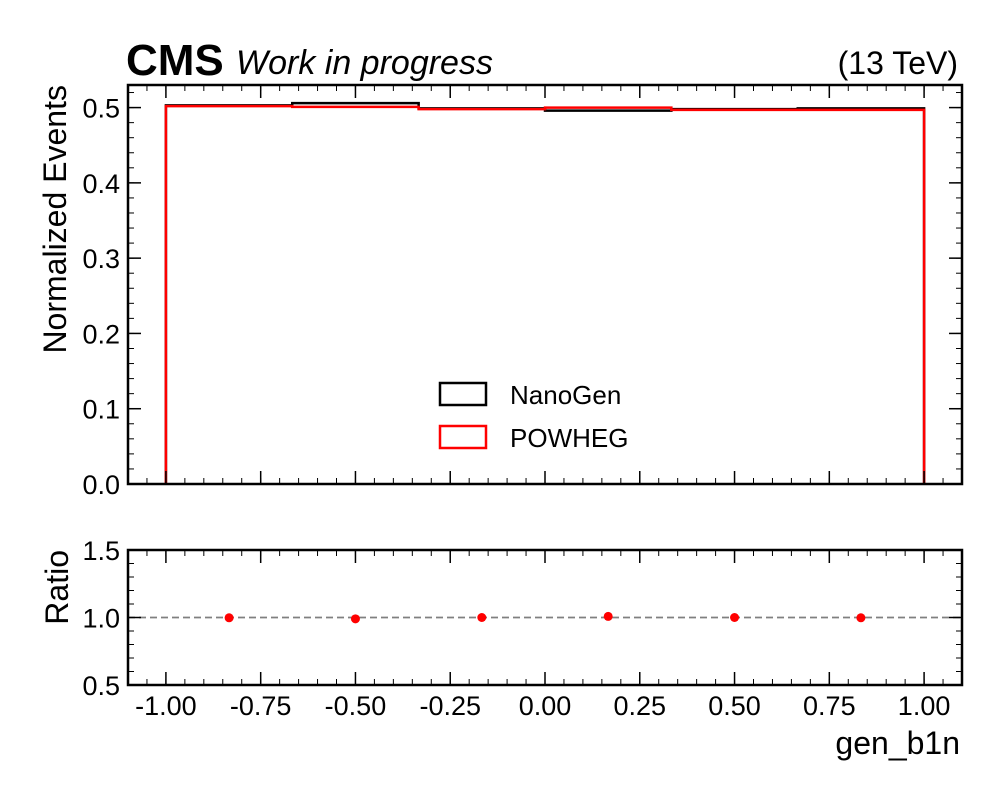 The image size is (1000, 800). What do you see at coordinates (569, 438) in the screenshot?
I see `legend-label-powheg: POWHEG` at bounding box center [569, 438].